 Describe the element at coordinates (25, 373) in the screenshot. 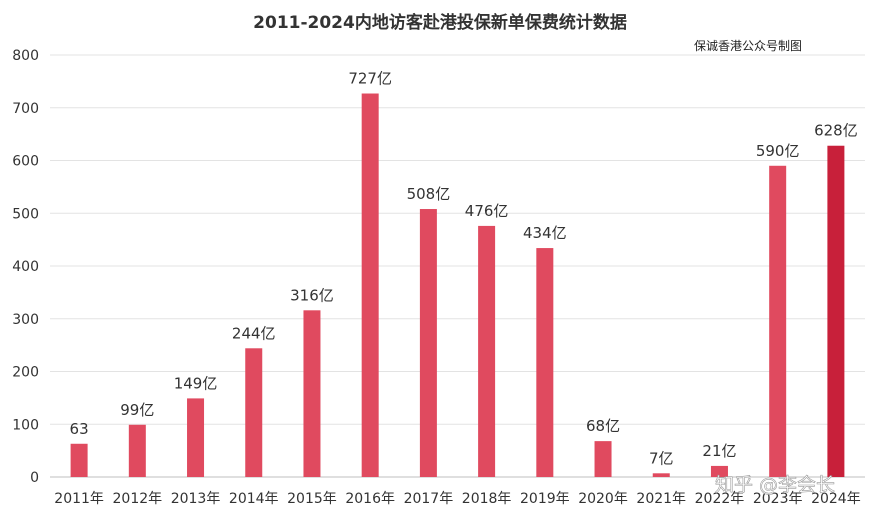

I see `y-tick-label: 200` at that location.